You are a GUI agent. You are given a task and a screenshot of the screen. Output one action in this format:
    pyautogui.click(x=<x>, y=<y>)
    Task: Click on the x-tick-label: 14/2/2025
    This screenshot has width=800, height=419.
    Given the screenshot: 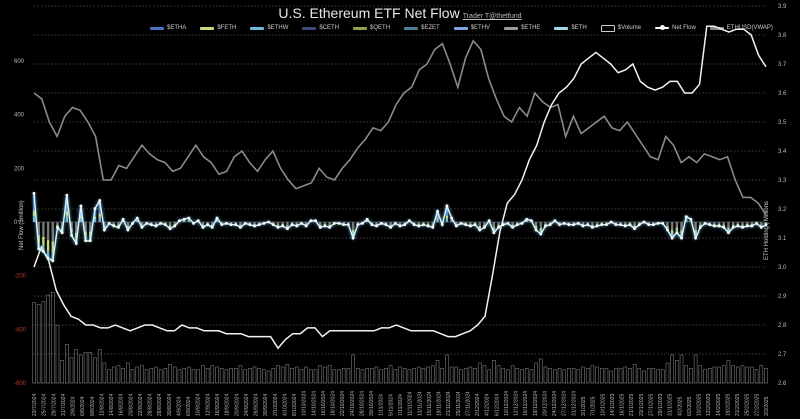 What is the action you would take?
    pyautogui.click(x=719, y=405)
    